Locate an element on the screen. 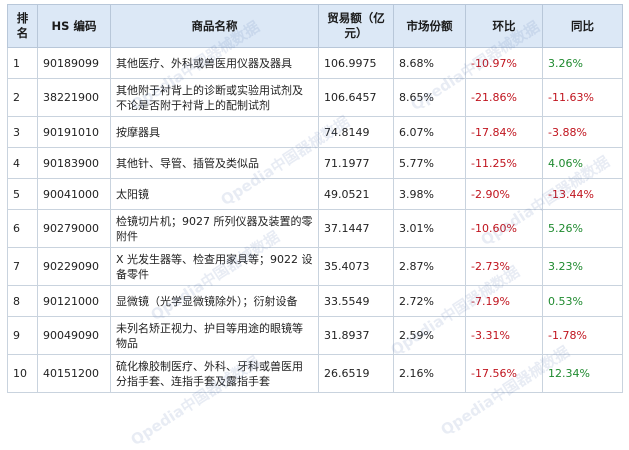 The image size is (629, 450). cell-yoy: 3.26% is located at coordinates (582, 63).